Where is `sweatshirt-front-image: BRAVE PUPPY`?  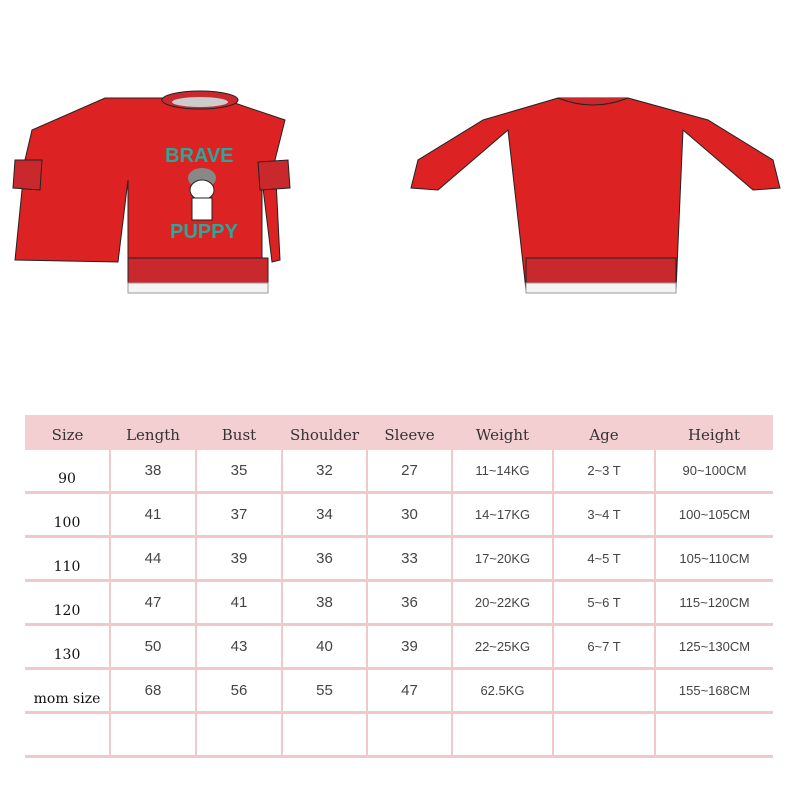 sweatshirt-front-image: BRAVE PUPPY is located at coordinates (151, 192).